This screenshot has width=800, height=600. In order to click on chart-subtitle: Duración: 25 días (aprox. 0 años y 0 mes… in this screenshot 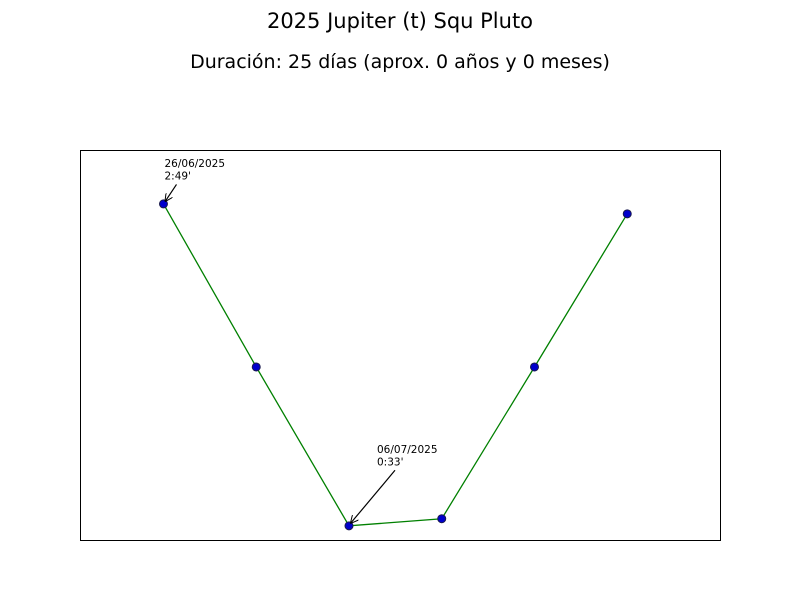, I will do `click(400, 62)`.